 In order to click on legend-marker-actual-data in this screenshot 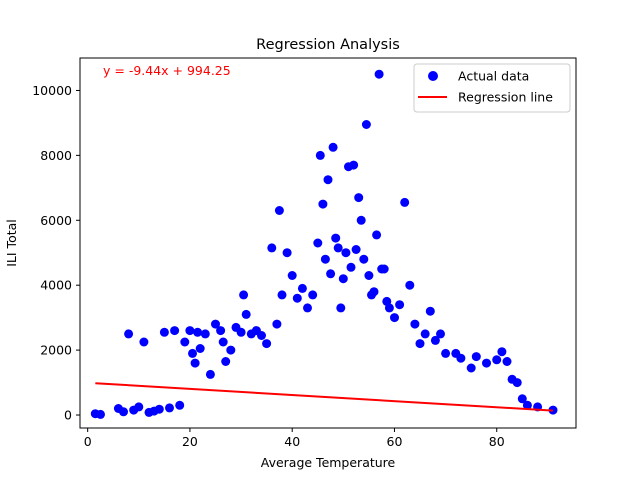, I will do `click(433, 76)`.